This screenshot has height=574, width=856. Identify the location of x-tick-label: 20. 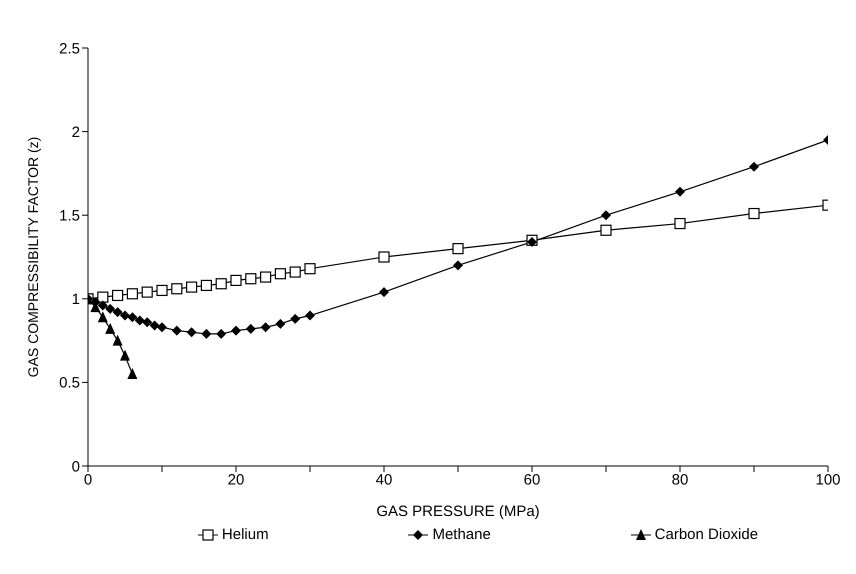
(236, 480).